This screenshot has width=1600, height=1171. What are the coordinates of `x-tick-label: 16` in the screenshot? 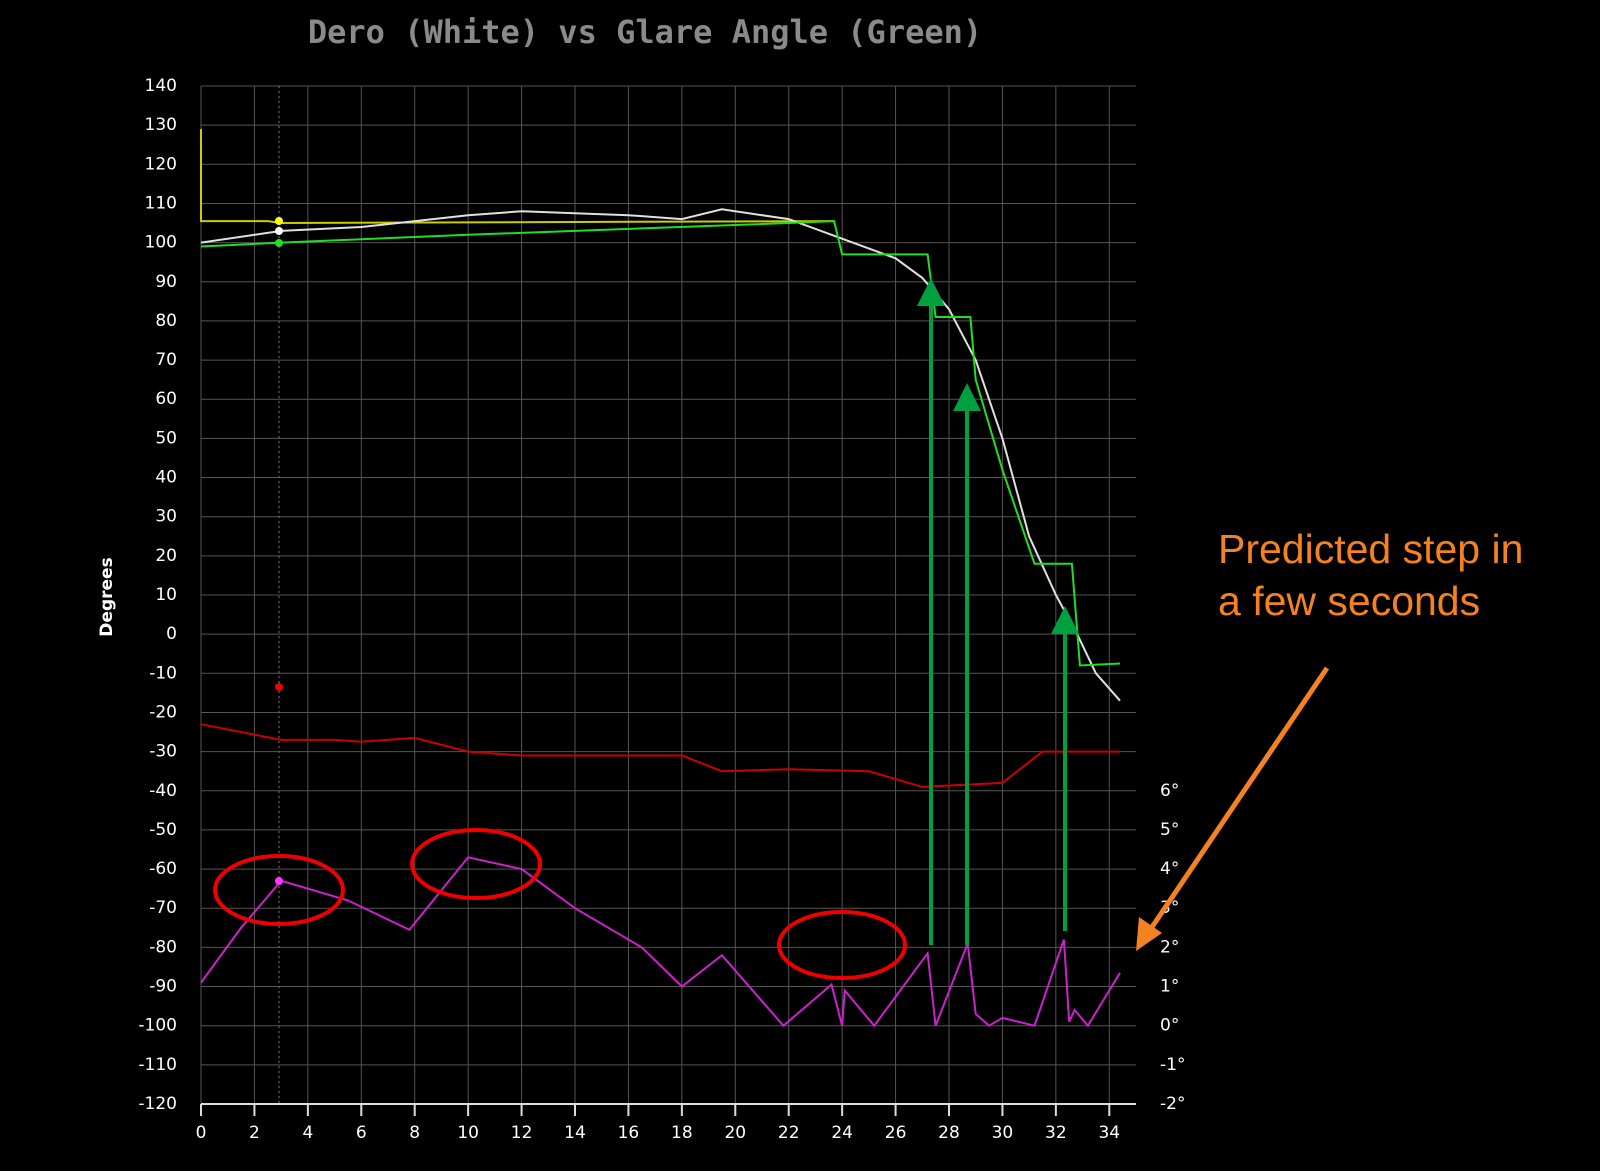 It's located at (629, 1133).